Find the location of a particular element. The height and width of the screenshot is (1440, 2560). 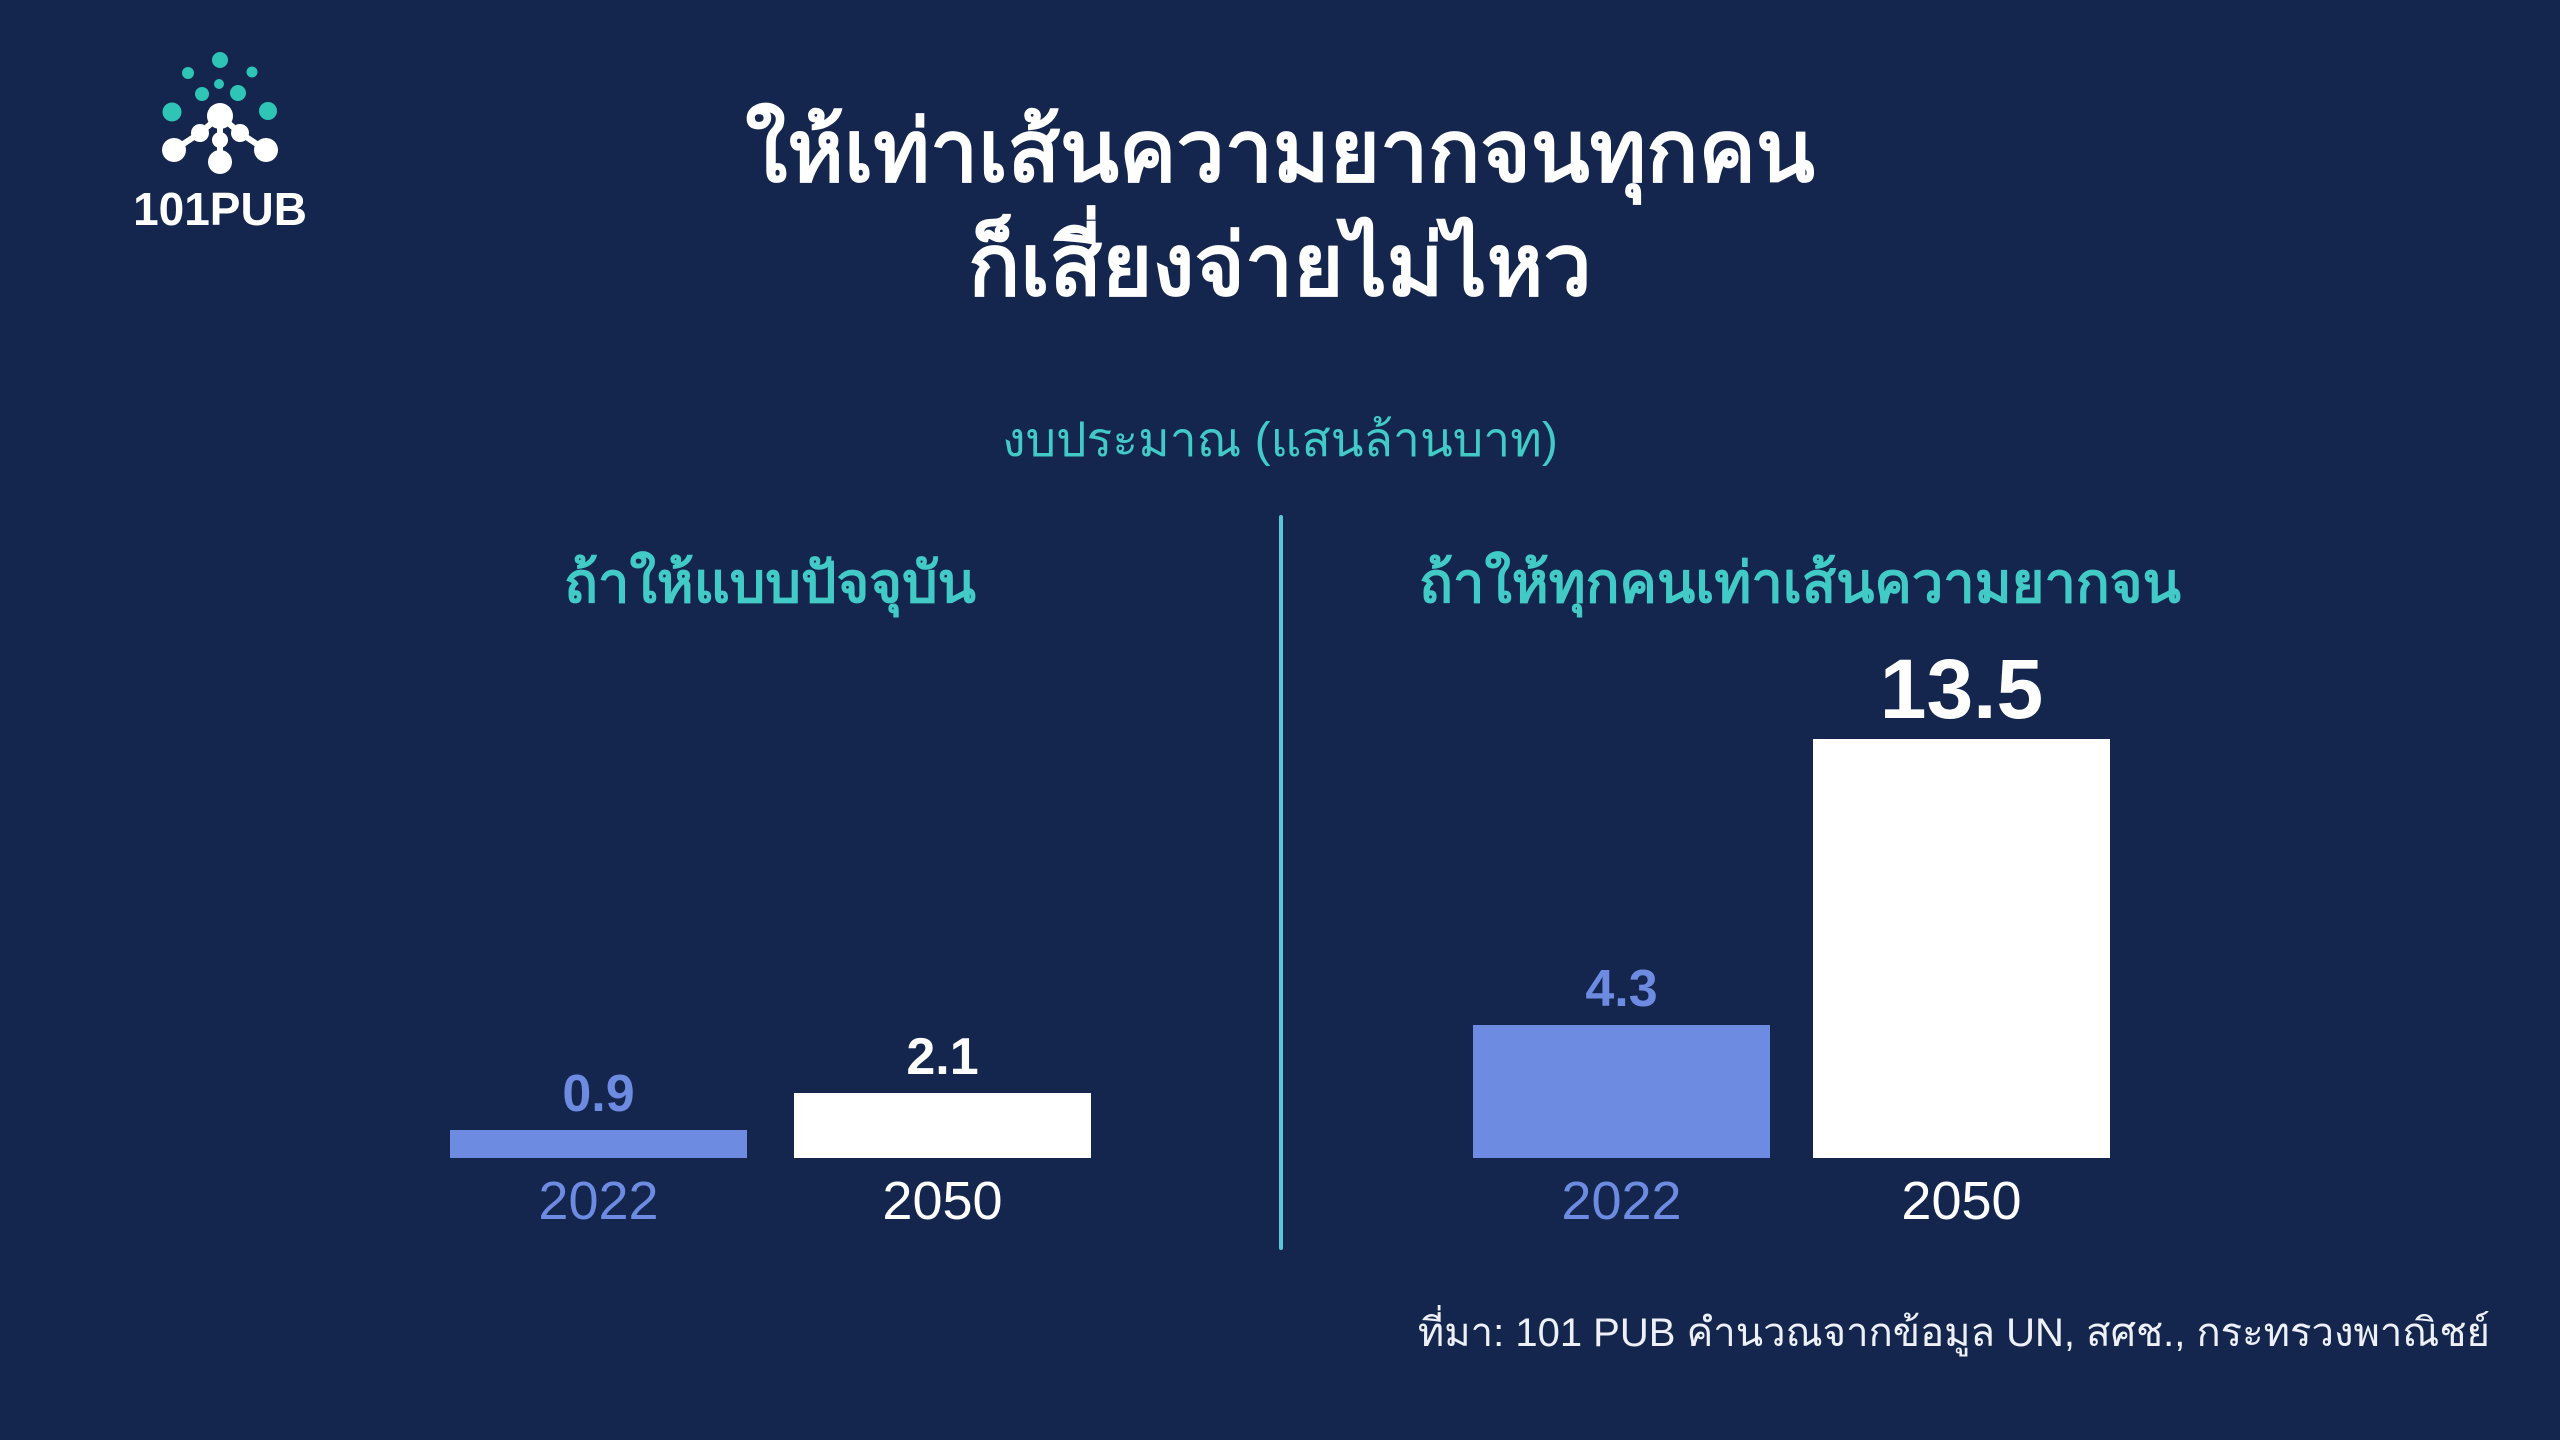

bar-value-label: 13.5 is located at coordinates (1961, 689).